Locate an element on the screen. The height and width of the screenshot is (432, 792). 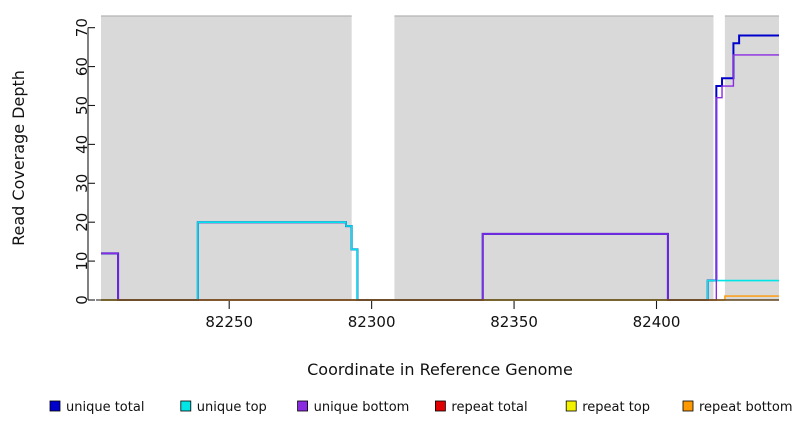
x-tick-label: 82250 is located at coordinates (229, 322).